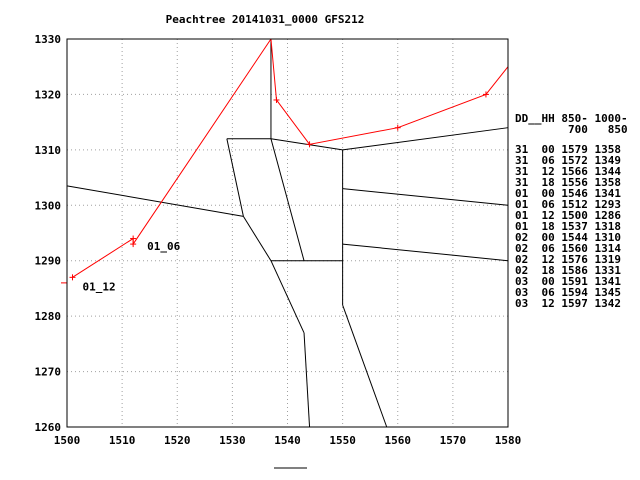 Image resolution: width=640 pixels, height=480 pixels. I want to click on x-tick-label: 1530, so click(232, 440).